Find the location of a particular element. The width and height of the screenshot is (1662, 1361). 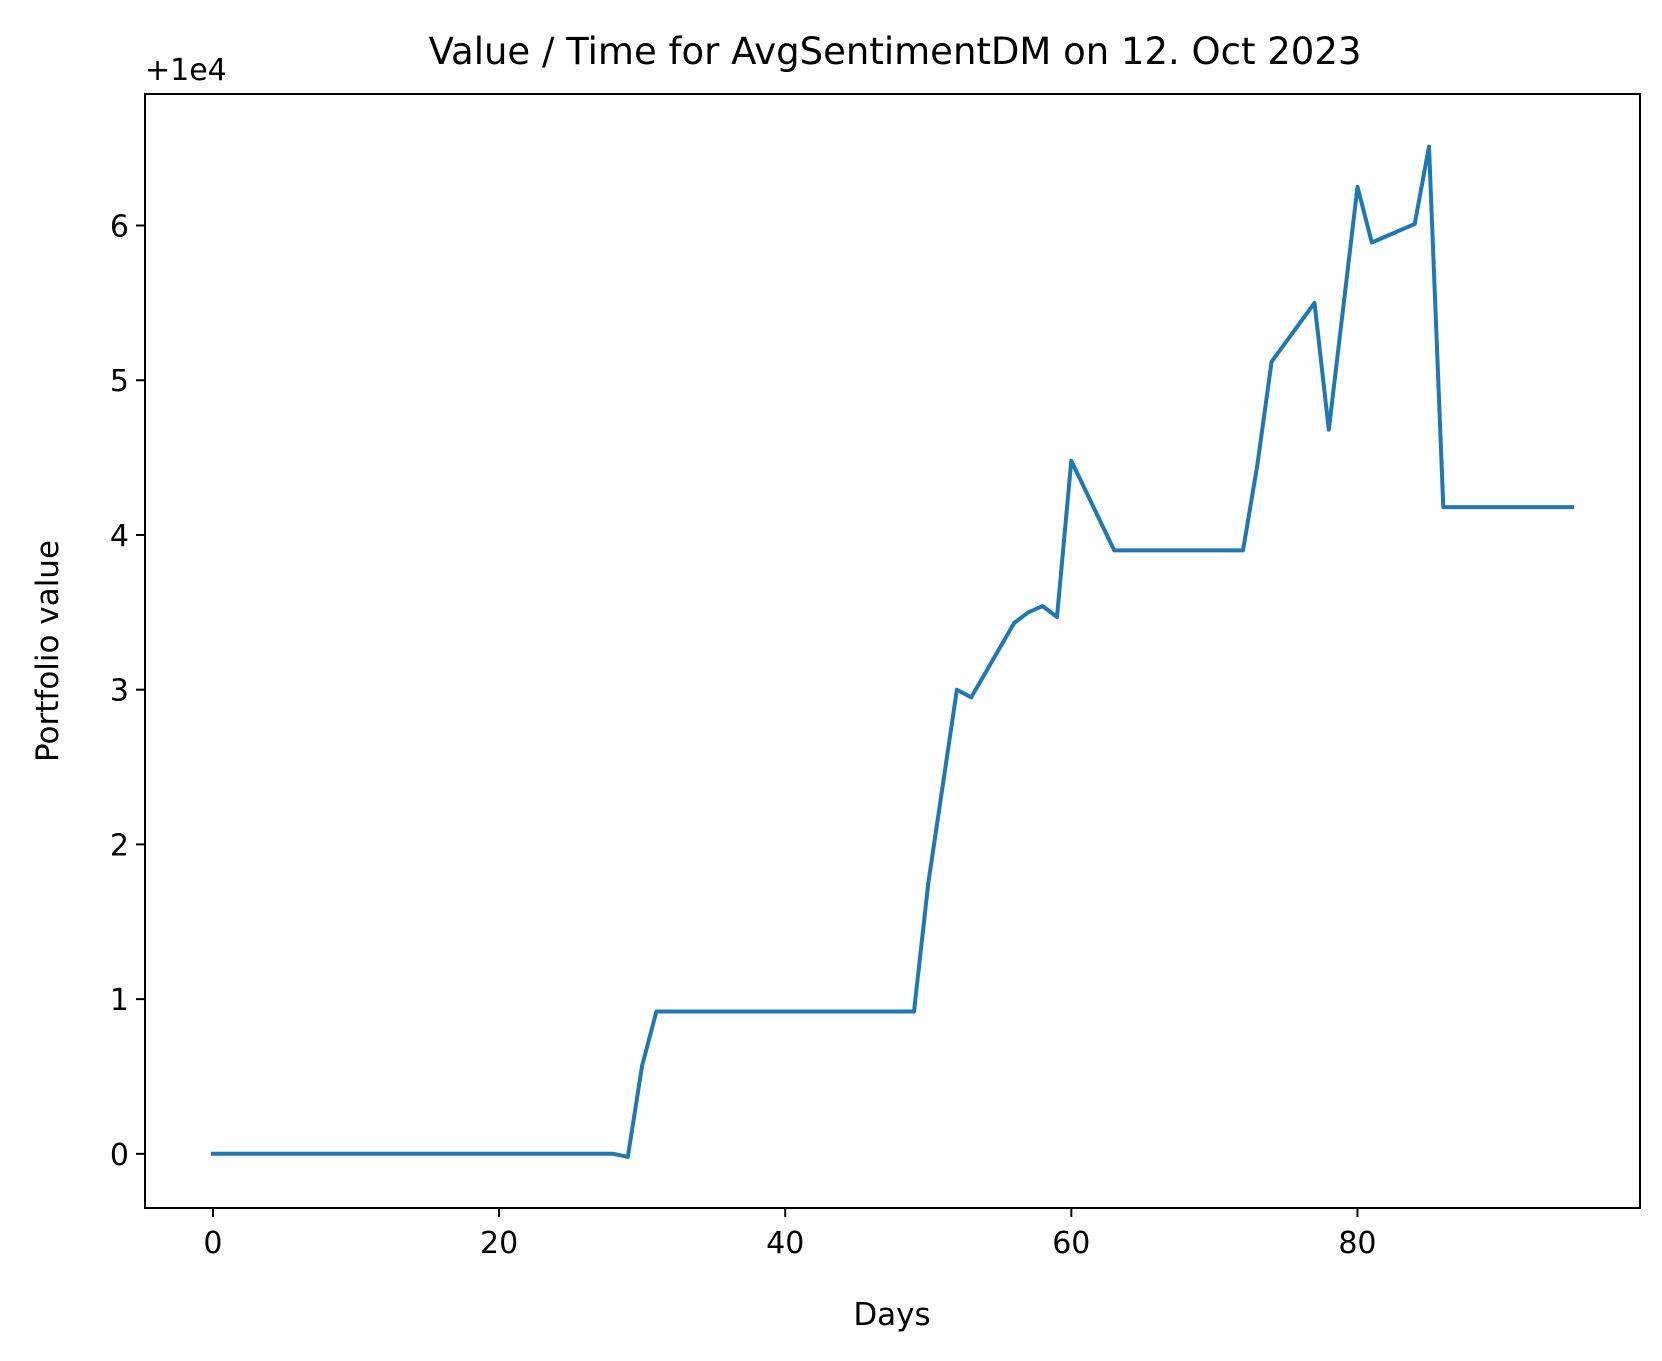

y-tick-label: 5 is located at coordinates (119, 381).